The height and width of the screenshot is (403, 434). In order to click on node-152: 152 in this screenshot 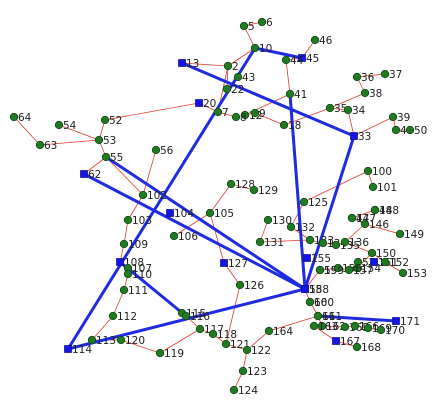, I will do `click(394, 263)`.